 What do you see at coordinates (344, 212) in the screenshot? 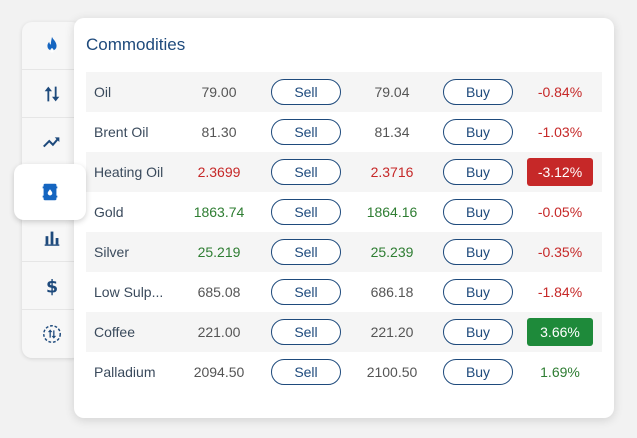
I see `table-row: Gold 1863.74 Sell 1864.16 Buy -0.05%` at bounding box center [344, 212].